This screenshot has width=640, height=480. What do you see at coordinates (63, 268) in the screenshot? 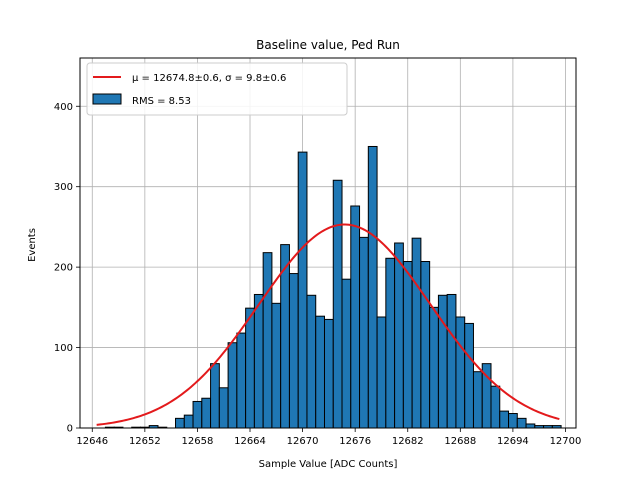
I see `y-tick-label-2: 200` at bounding box center [63, 268].